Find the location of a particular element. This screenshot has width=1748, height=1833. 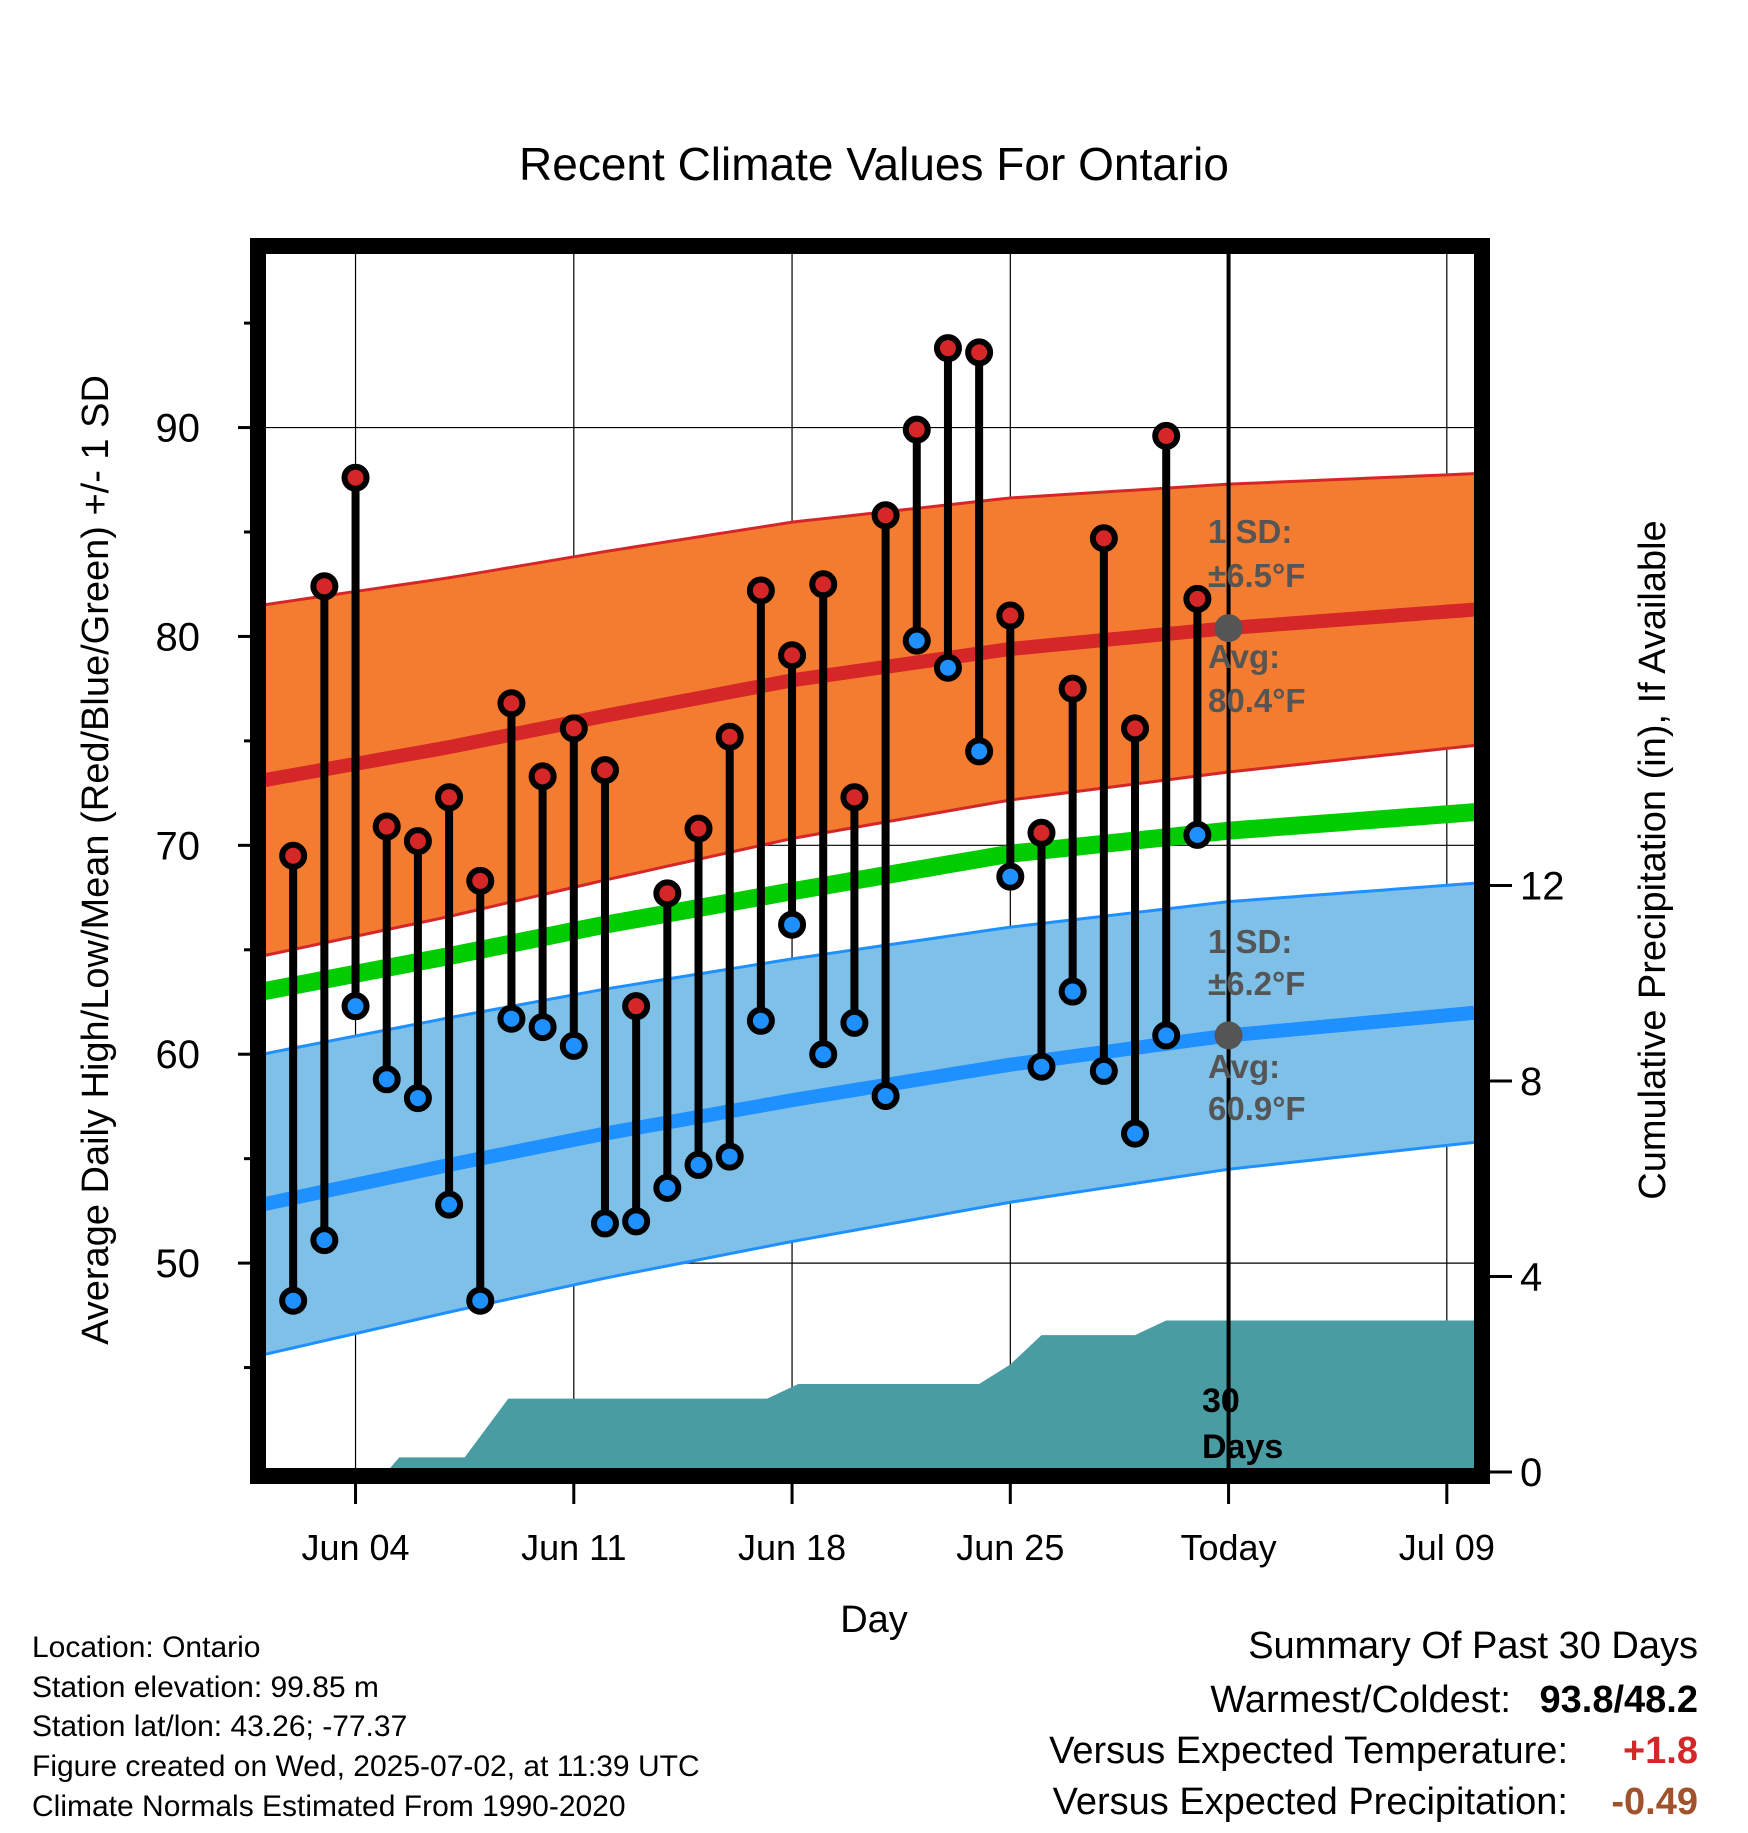

y-tick-label: 60 is located at coordinates (178, 1055).